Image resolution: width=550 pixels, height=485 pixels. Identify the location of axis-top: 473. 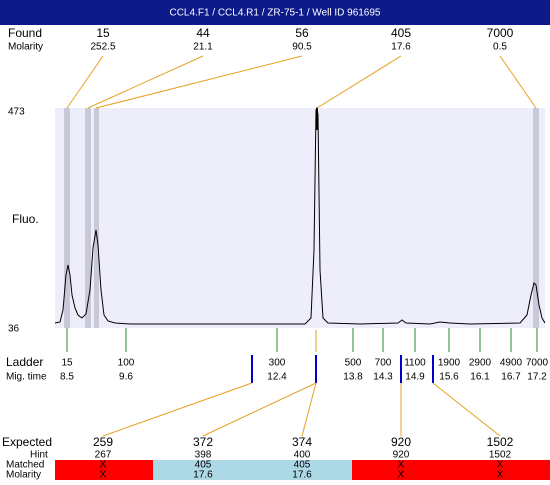
(16, 112).